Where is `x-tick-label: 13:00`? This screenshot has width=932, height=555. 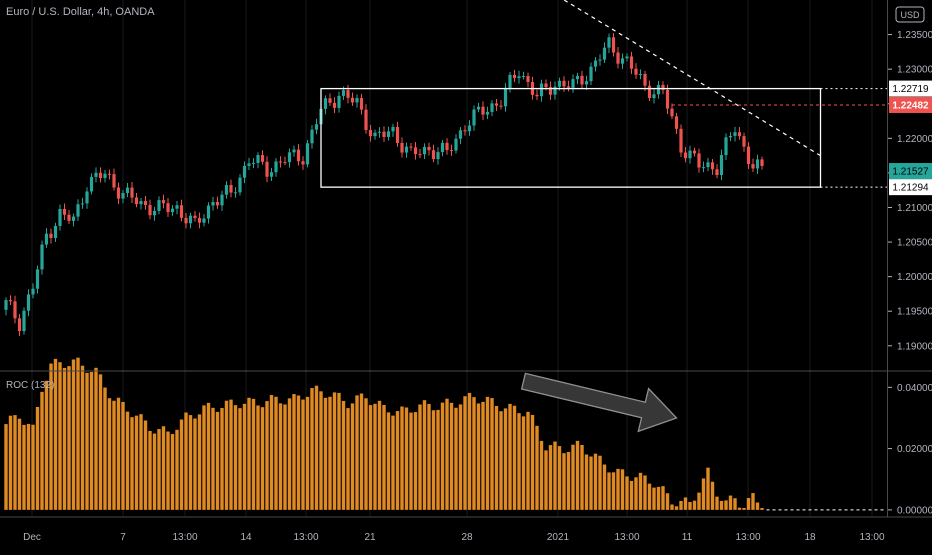 x-tick-label: 13:00 is located at coordinates (626, 537).